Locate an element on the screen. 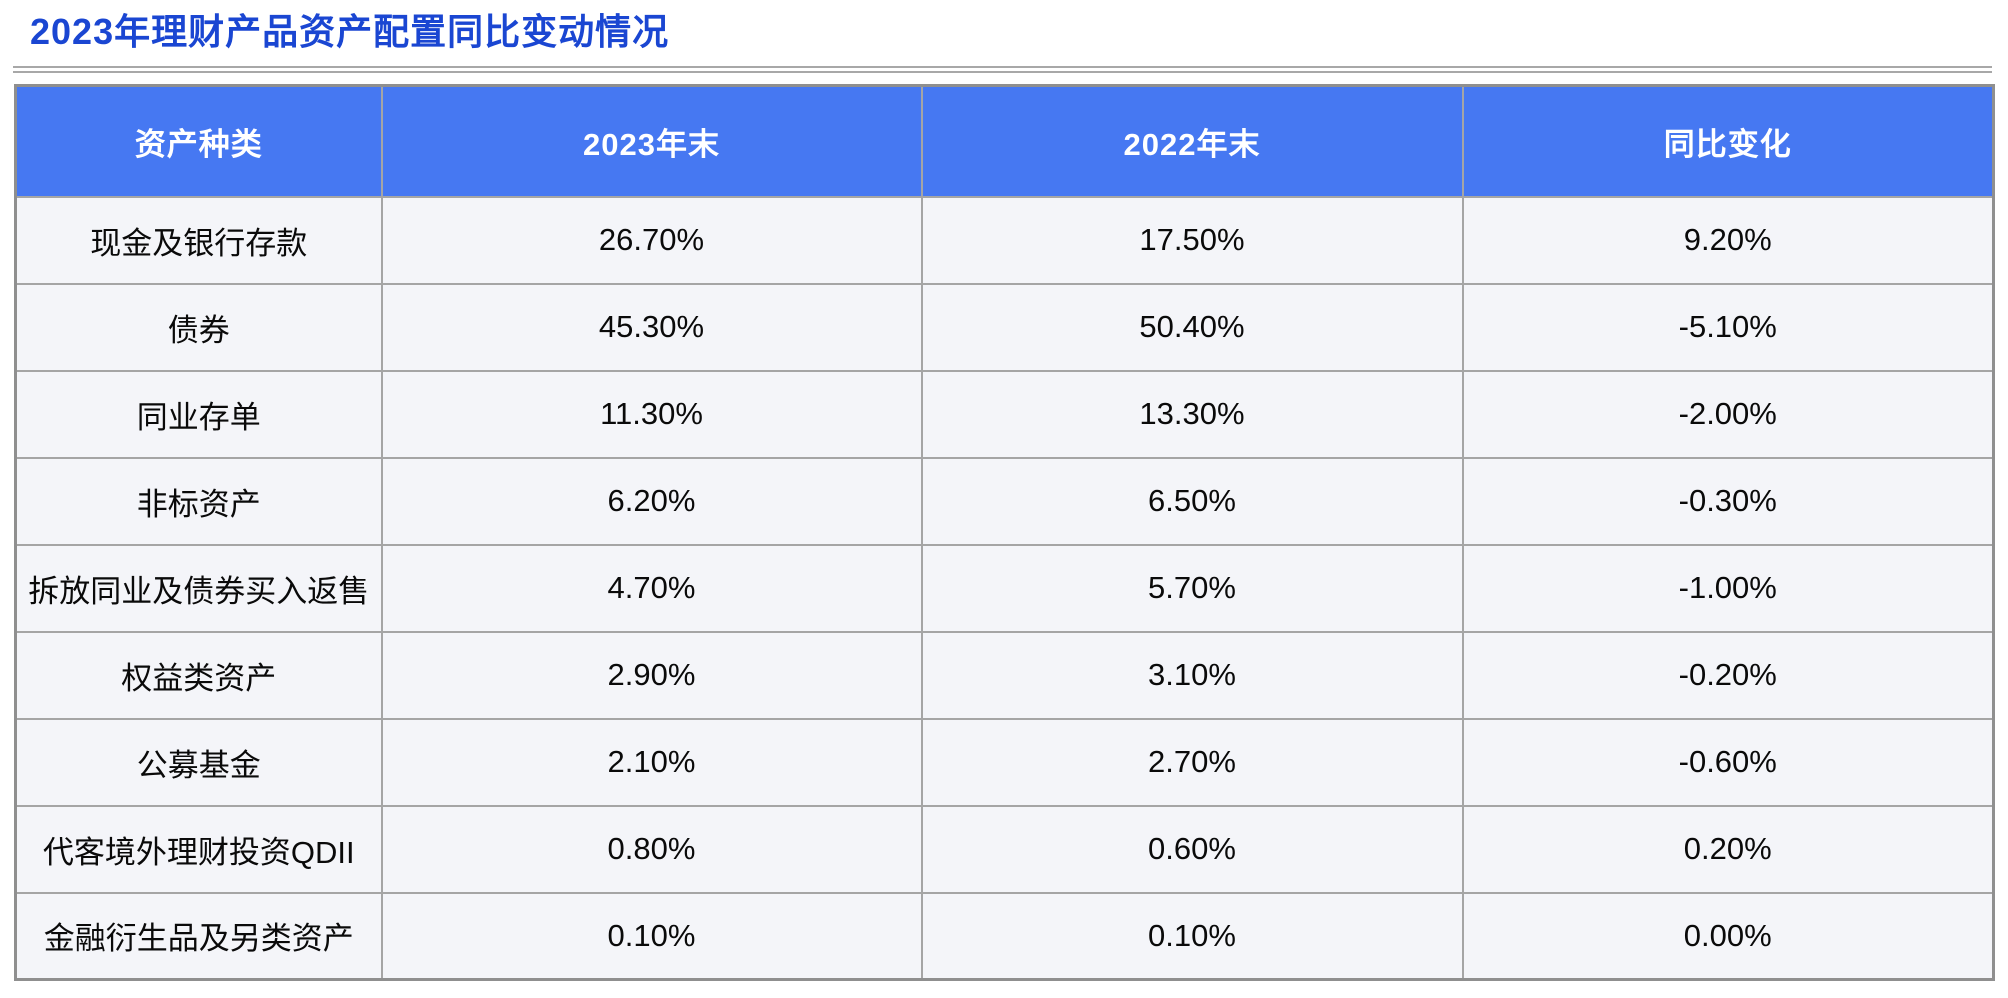  value-2023-cell: 0.80% is located at coordinates (651, 849).